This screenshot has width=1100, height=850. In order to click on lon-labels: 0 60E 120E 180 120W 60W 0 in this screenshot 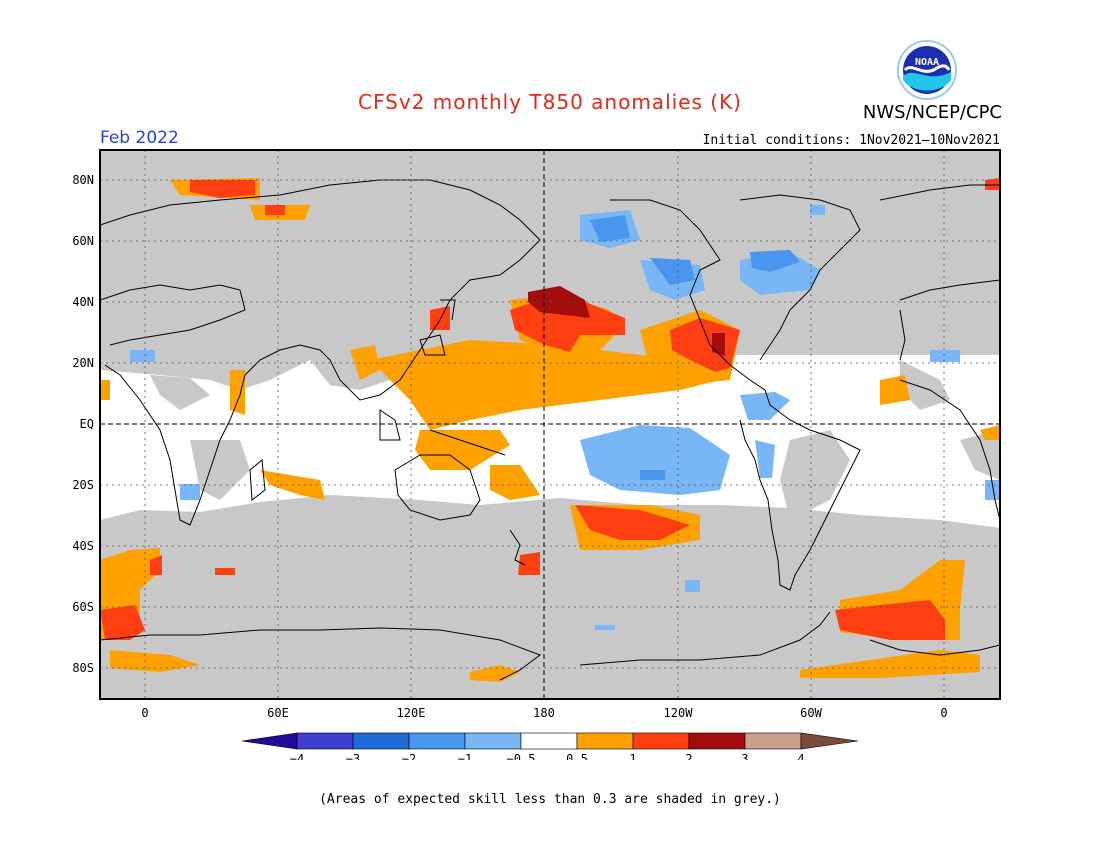, I will do `click(544, 713)`.